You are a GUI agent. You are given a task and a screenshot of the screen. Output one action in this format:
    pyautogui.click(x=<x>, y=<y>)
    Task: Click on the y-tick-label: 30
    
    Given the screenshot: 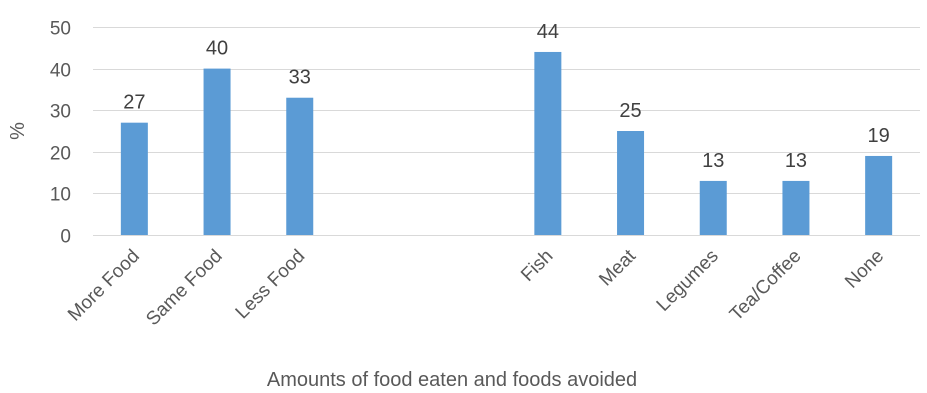 What is the action you would take?
    pyautogui.click(x=60, y=112)
    